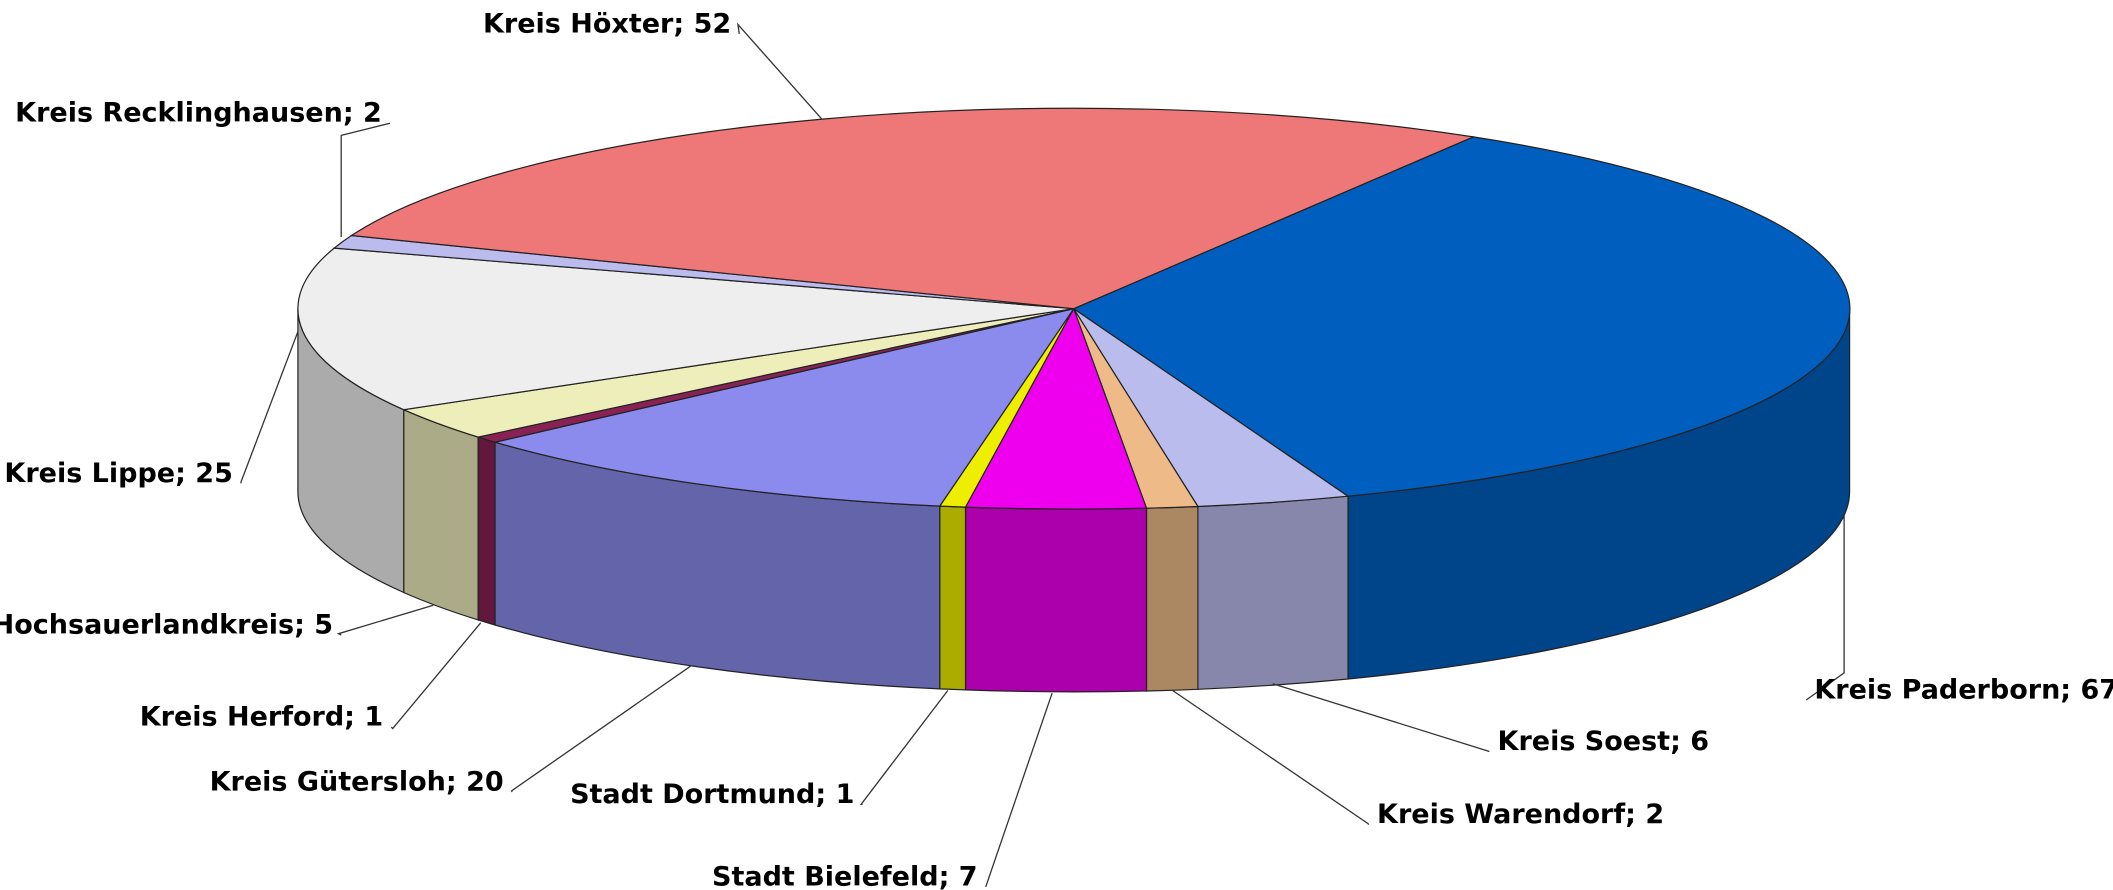 The width and height of the screenshot is (2113, 890). What do you see at coordinates (1937, 689) in the screenshot?
I see `label-category: Kreis Paderborn` at bounding box center [1937, 689].